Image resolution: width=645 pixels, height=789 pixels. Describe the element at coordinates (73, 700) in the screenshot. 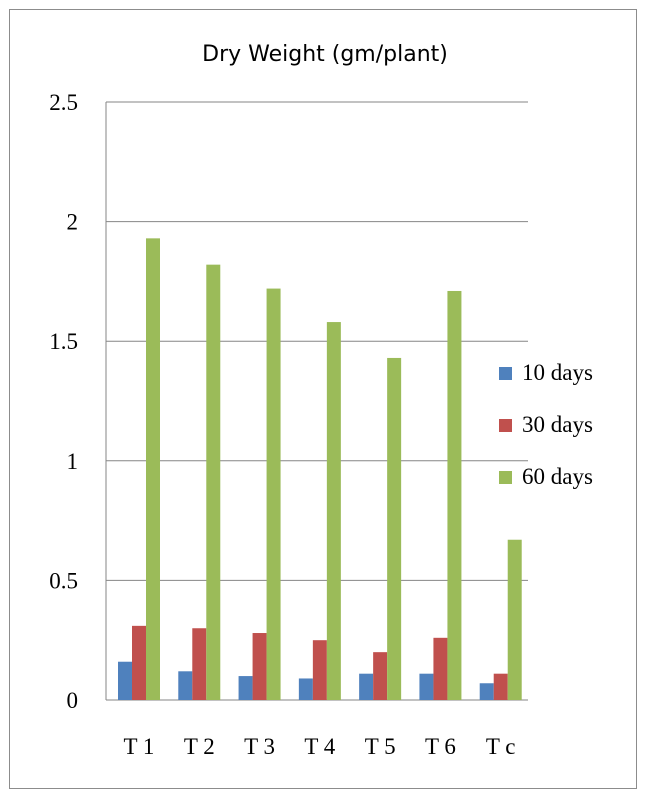

I see `y-tick-label: 0` at that location.